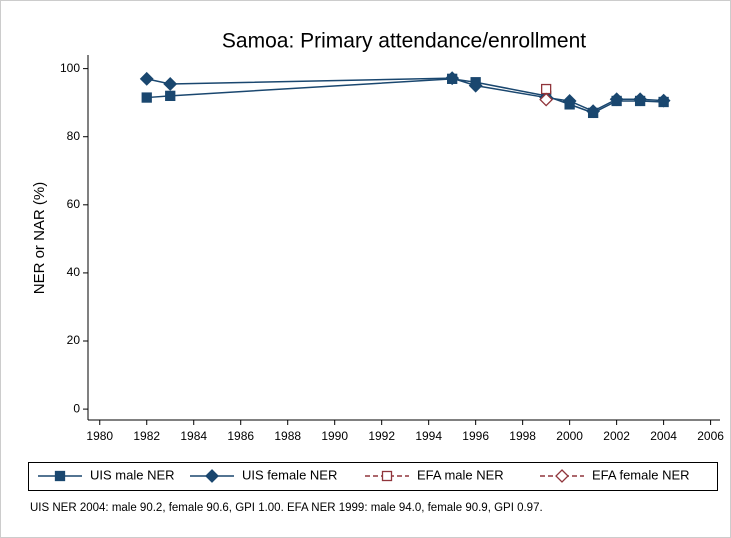 This screenshot has width=731, height=538. I want to click on x-tick-label: 1996, so click(475, 436).